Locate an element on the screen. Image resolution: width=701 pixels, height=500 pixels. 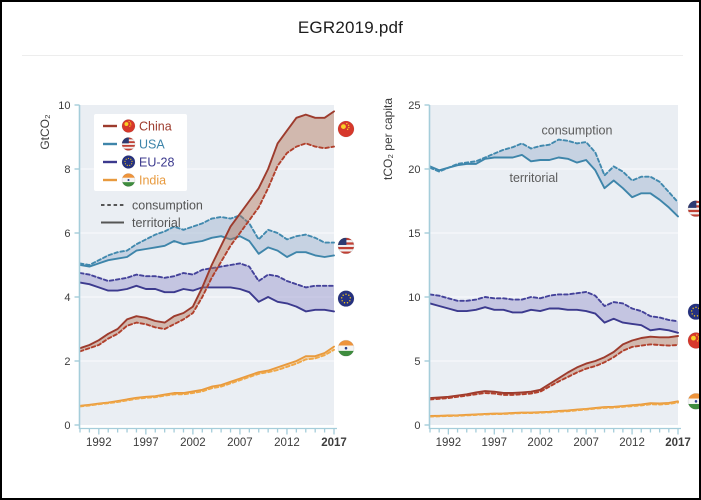
y-tick-label: 2 is located at coordinates (67, 362).